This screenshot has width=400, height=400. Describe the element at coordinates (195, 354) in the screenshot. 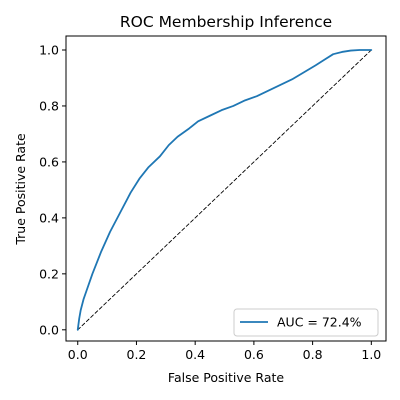

I see `x-tick-label: 0.4` at that location.